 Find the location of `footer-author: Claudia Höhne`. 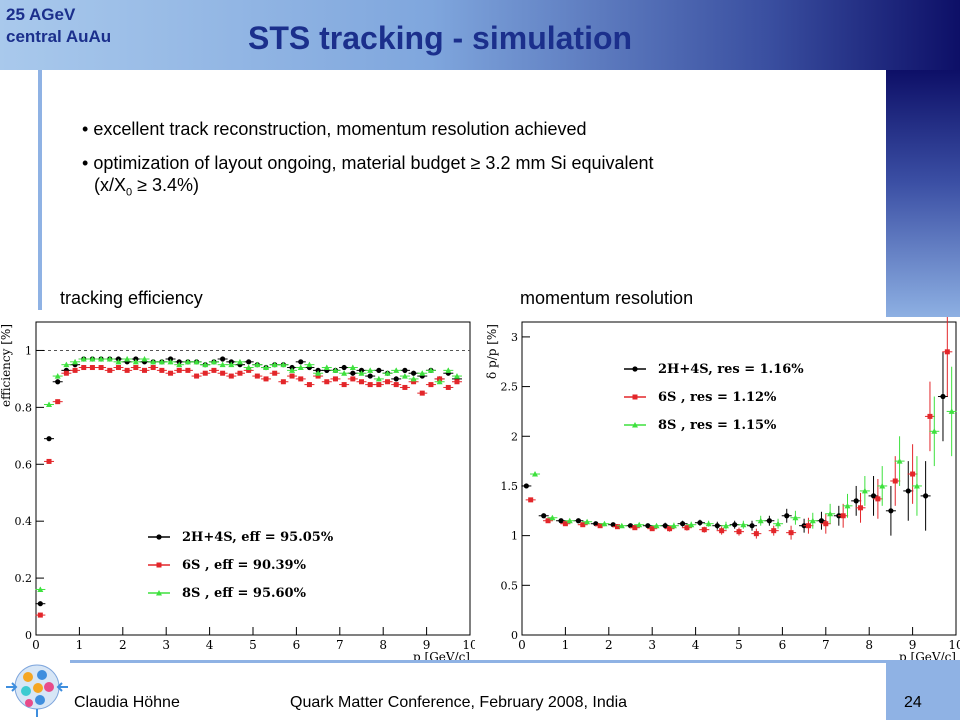

footer-author: Claudia Höhne is located at coordinates (127, 702).